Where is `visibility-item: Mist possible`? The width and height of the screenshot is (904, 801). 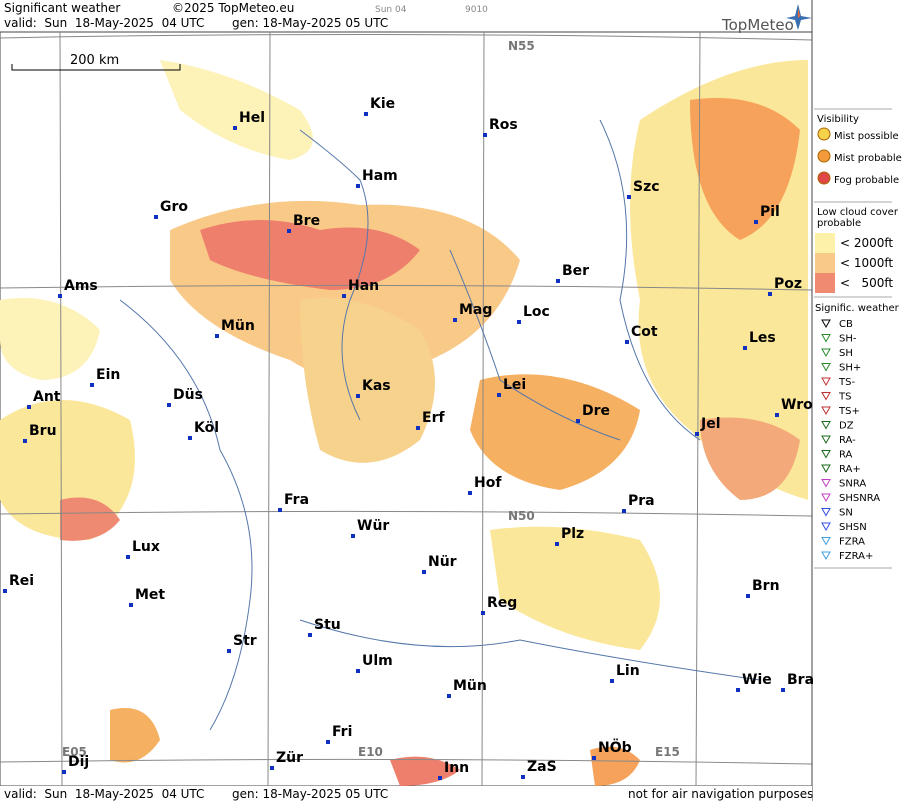
visibility-item: Mist possible is located at coordinates (866, 136).